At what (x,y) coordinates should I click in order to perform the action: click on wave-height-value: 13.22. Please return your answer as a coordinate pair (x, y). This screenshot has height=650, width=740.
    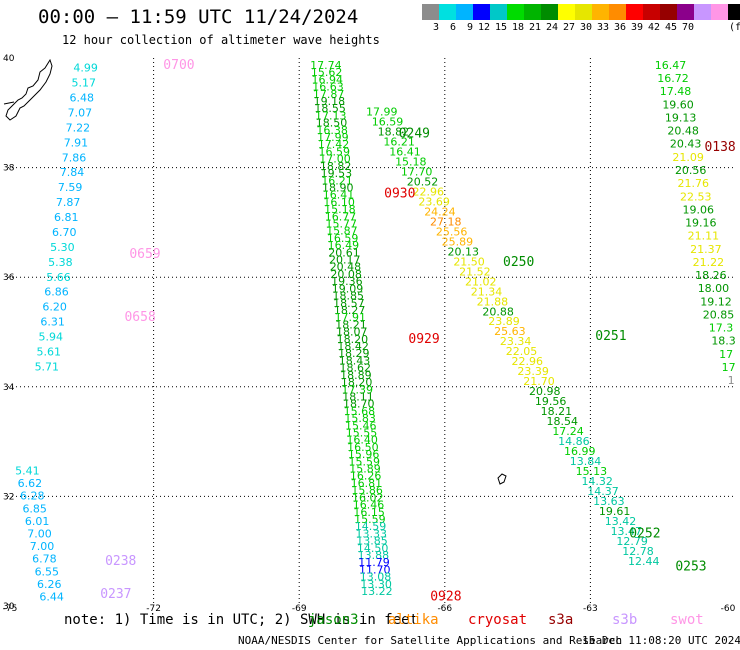
    Looking at the image, I should click on (377, 591).